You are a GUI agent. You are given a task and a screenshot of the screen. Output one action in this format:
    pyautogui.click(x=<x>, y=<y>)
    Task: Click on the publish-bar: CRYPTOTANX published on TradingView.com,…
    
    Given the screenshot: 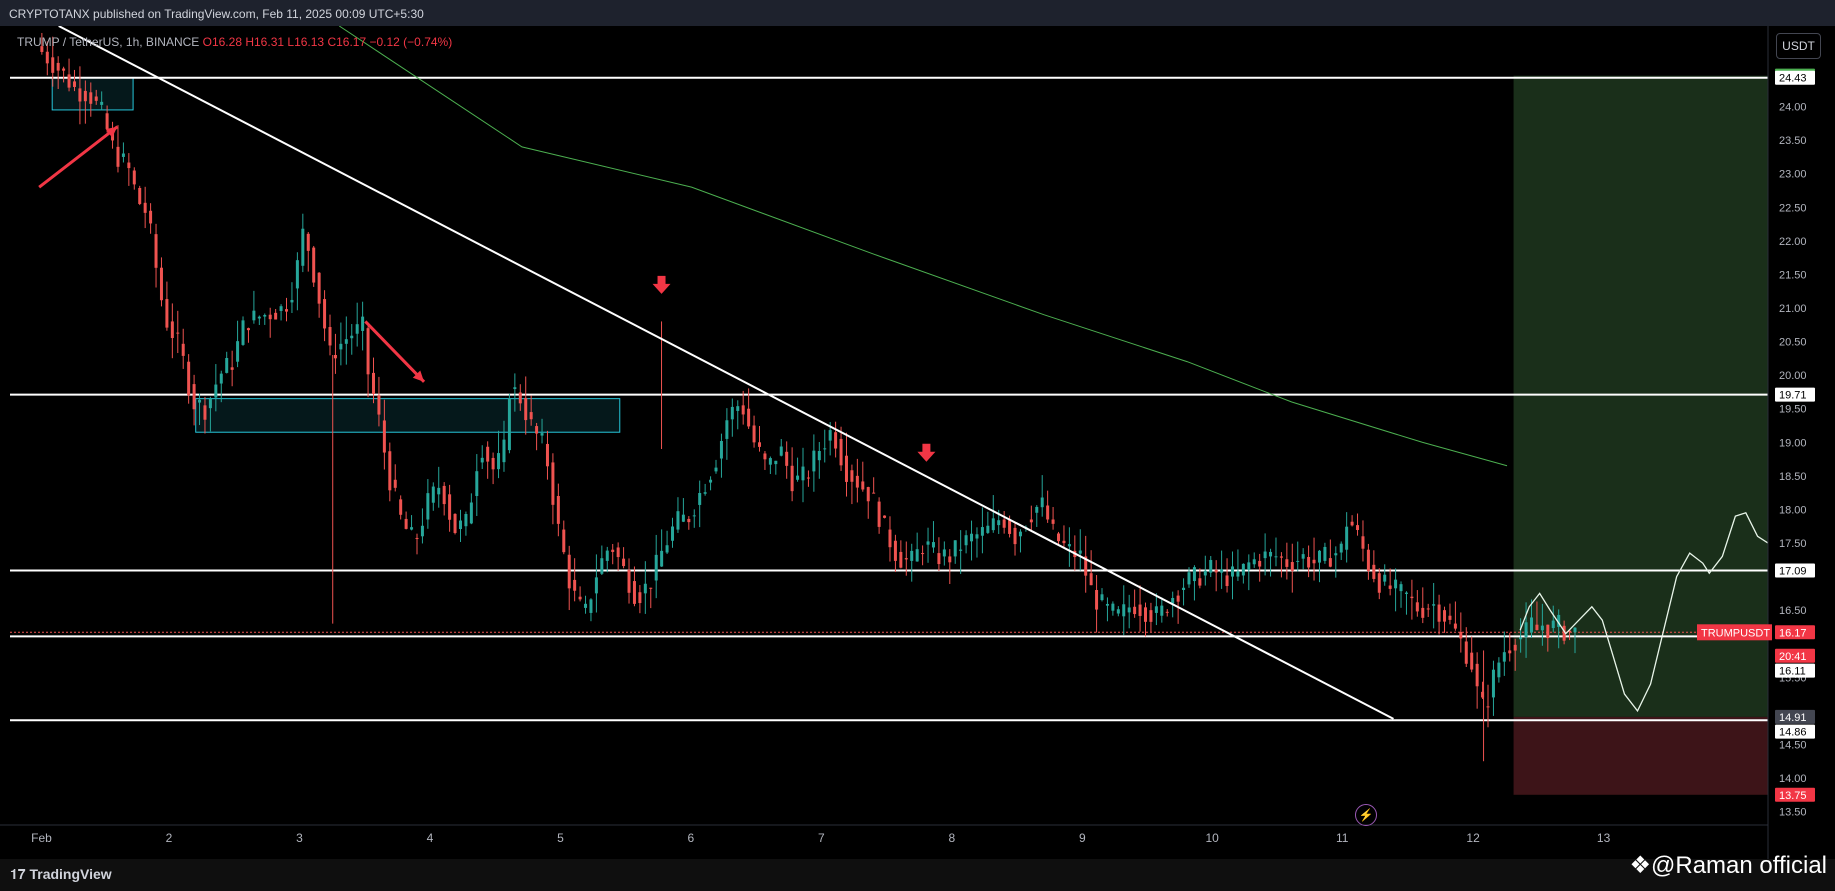 What is the action you would take?
    pyautogui.click(x=917, y=13)
    